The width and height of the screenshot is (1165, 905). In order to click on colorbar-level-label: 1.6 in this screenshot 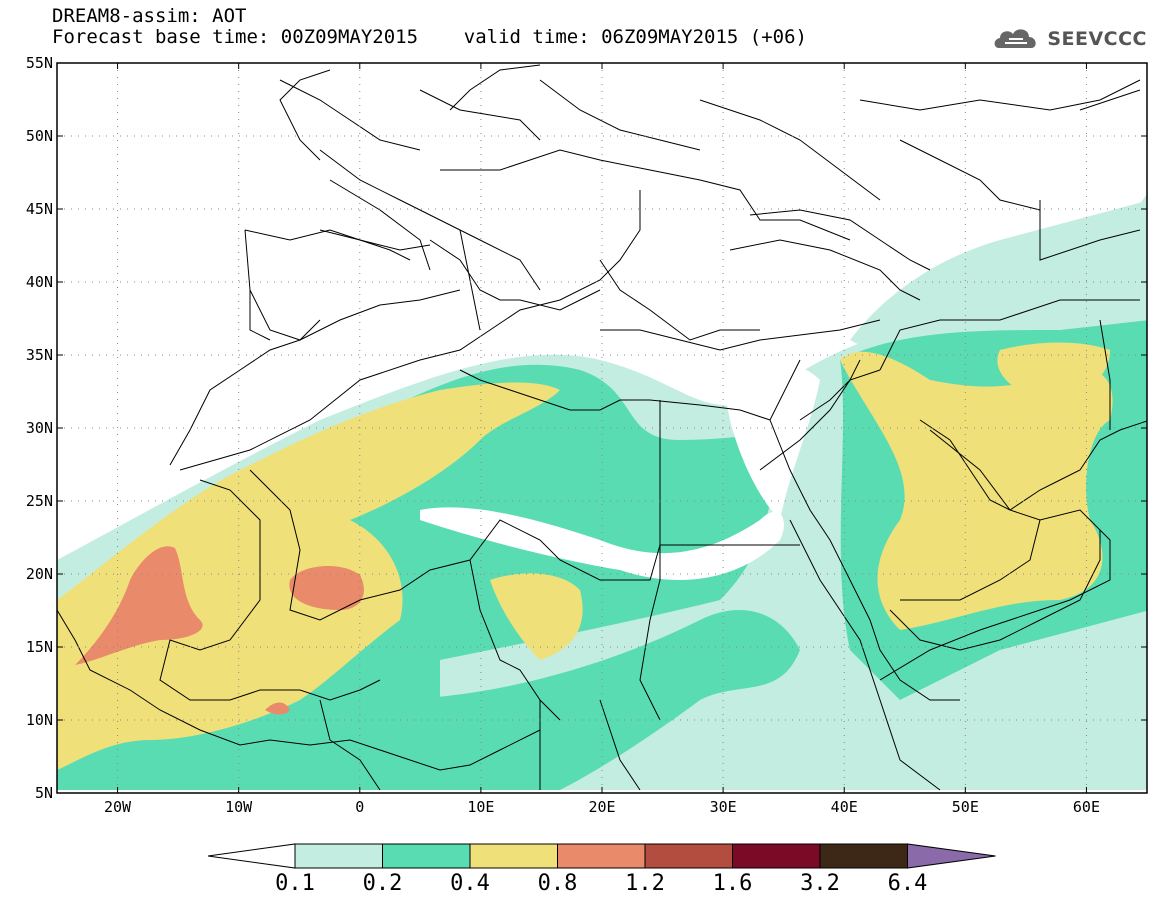, I will do `click(733, 883)`.